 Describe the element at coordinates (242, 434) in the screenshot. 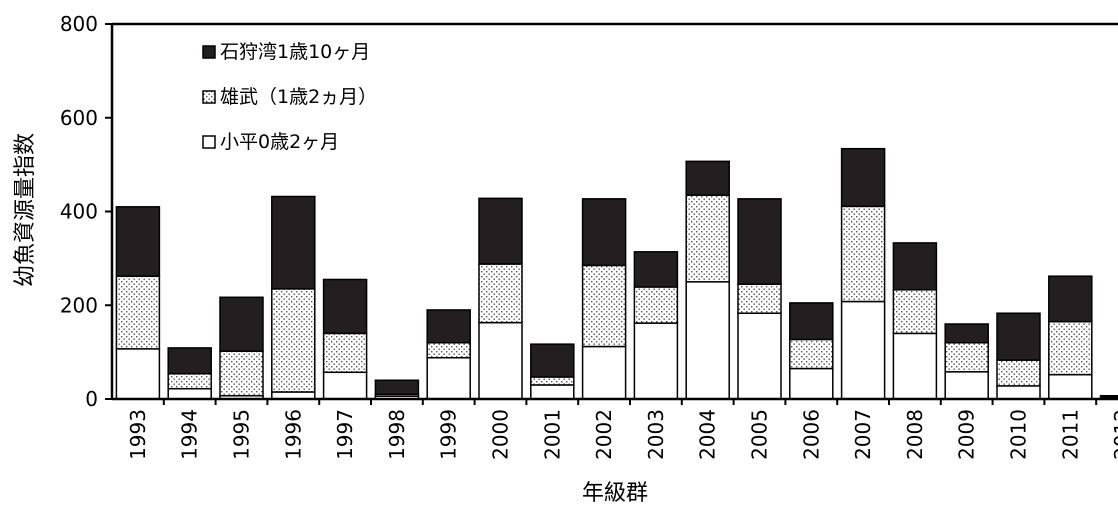

I see `x-tick-label: 1995` at that location.